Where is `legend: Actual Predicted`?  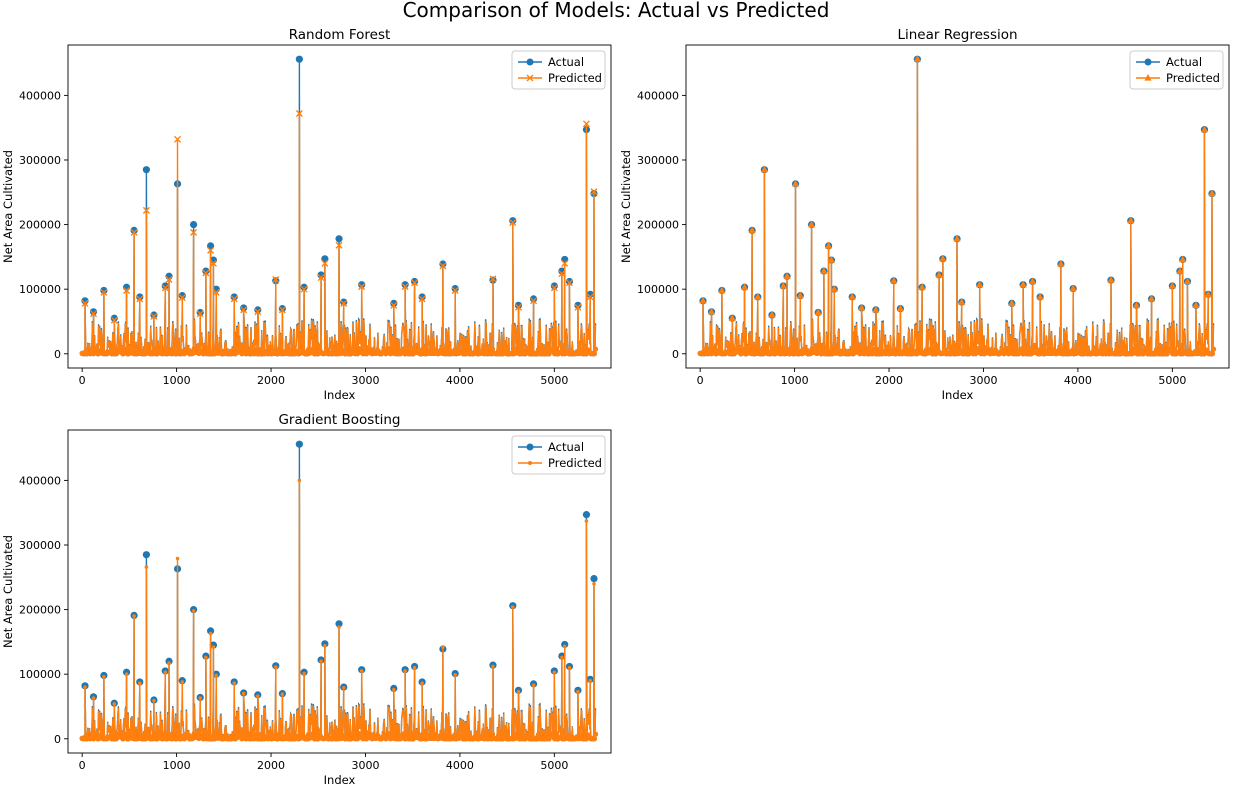 legend: Actual Predicted is located at coordinates (1176, 70).